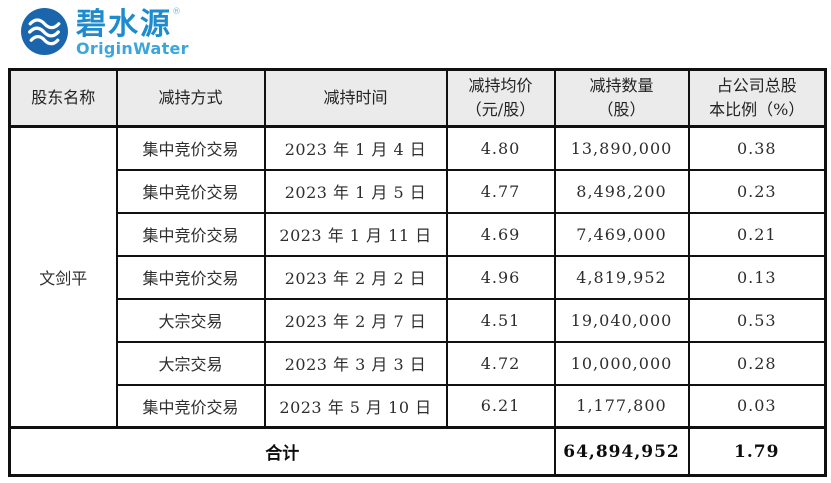 The width and height of the screenshot is (831, 483). I want to click on brand-name-en: OriginWater, so click(132, 48).